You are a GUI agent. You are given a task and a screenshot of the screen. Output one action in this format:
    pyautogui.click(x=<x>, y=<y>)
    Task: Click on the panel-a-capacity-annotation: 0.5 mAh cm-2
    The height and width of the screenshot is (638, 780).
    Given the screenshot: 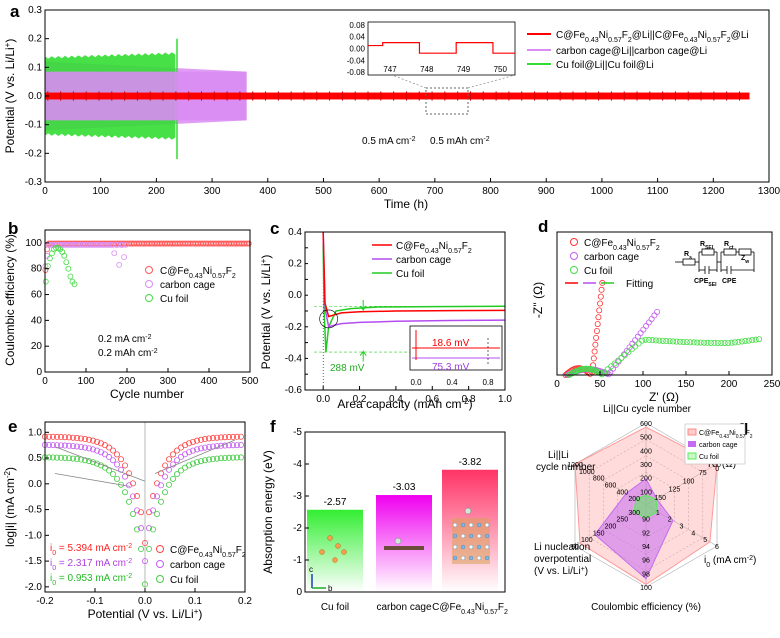 What is the action you would take?
    pyautogui.click(x=460, y=142)
    